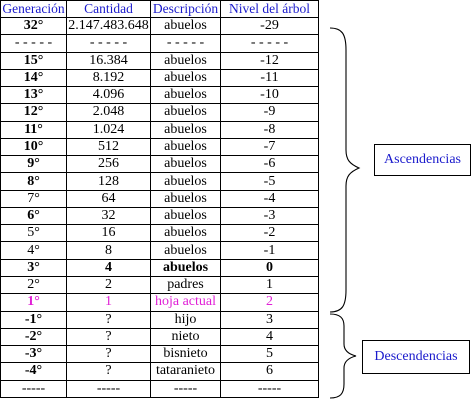 The width and height of the screenshot is (475, 401). What do you see at coordinates (269, 129) in the screenshot?
I see `level-cell: -8` at bounding box center [269, 129].